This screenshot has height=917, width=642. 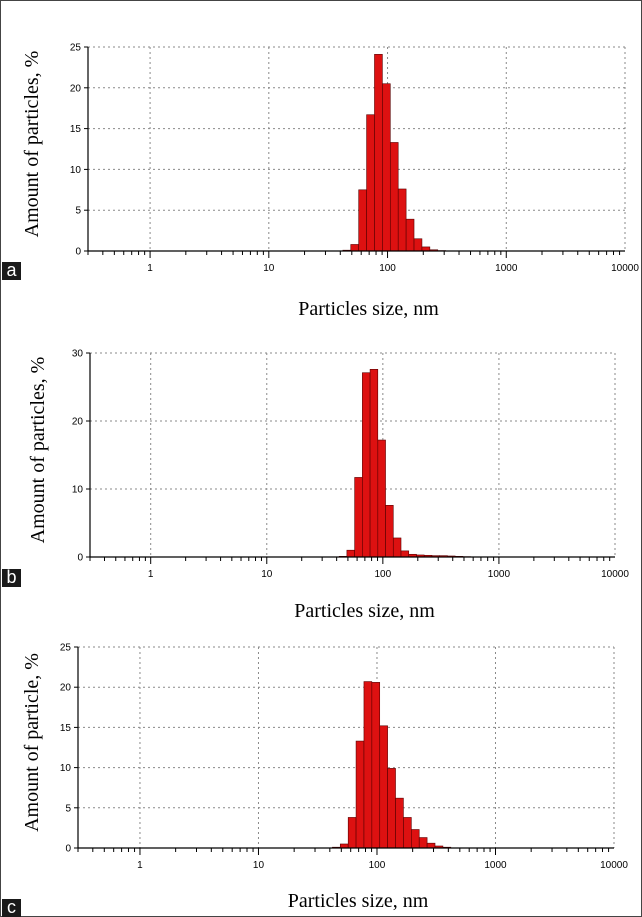 I want to click on y-axis-title: Amount of particle, %, so click(x=32, y=742).